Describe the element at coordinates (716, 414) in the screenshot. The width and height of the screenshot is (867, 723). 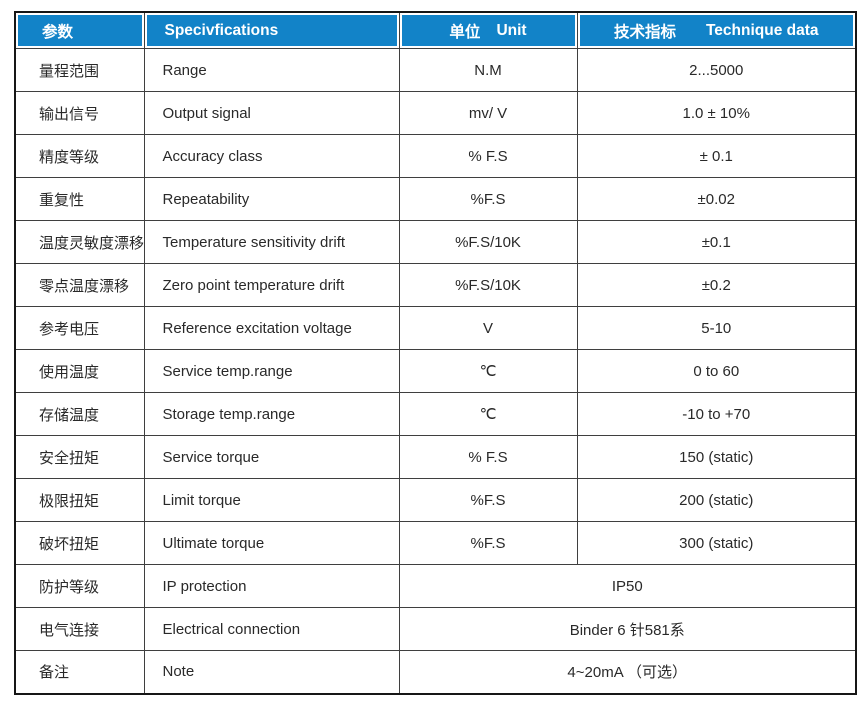
I see `value-cell: -10 to +70` at that location.